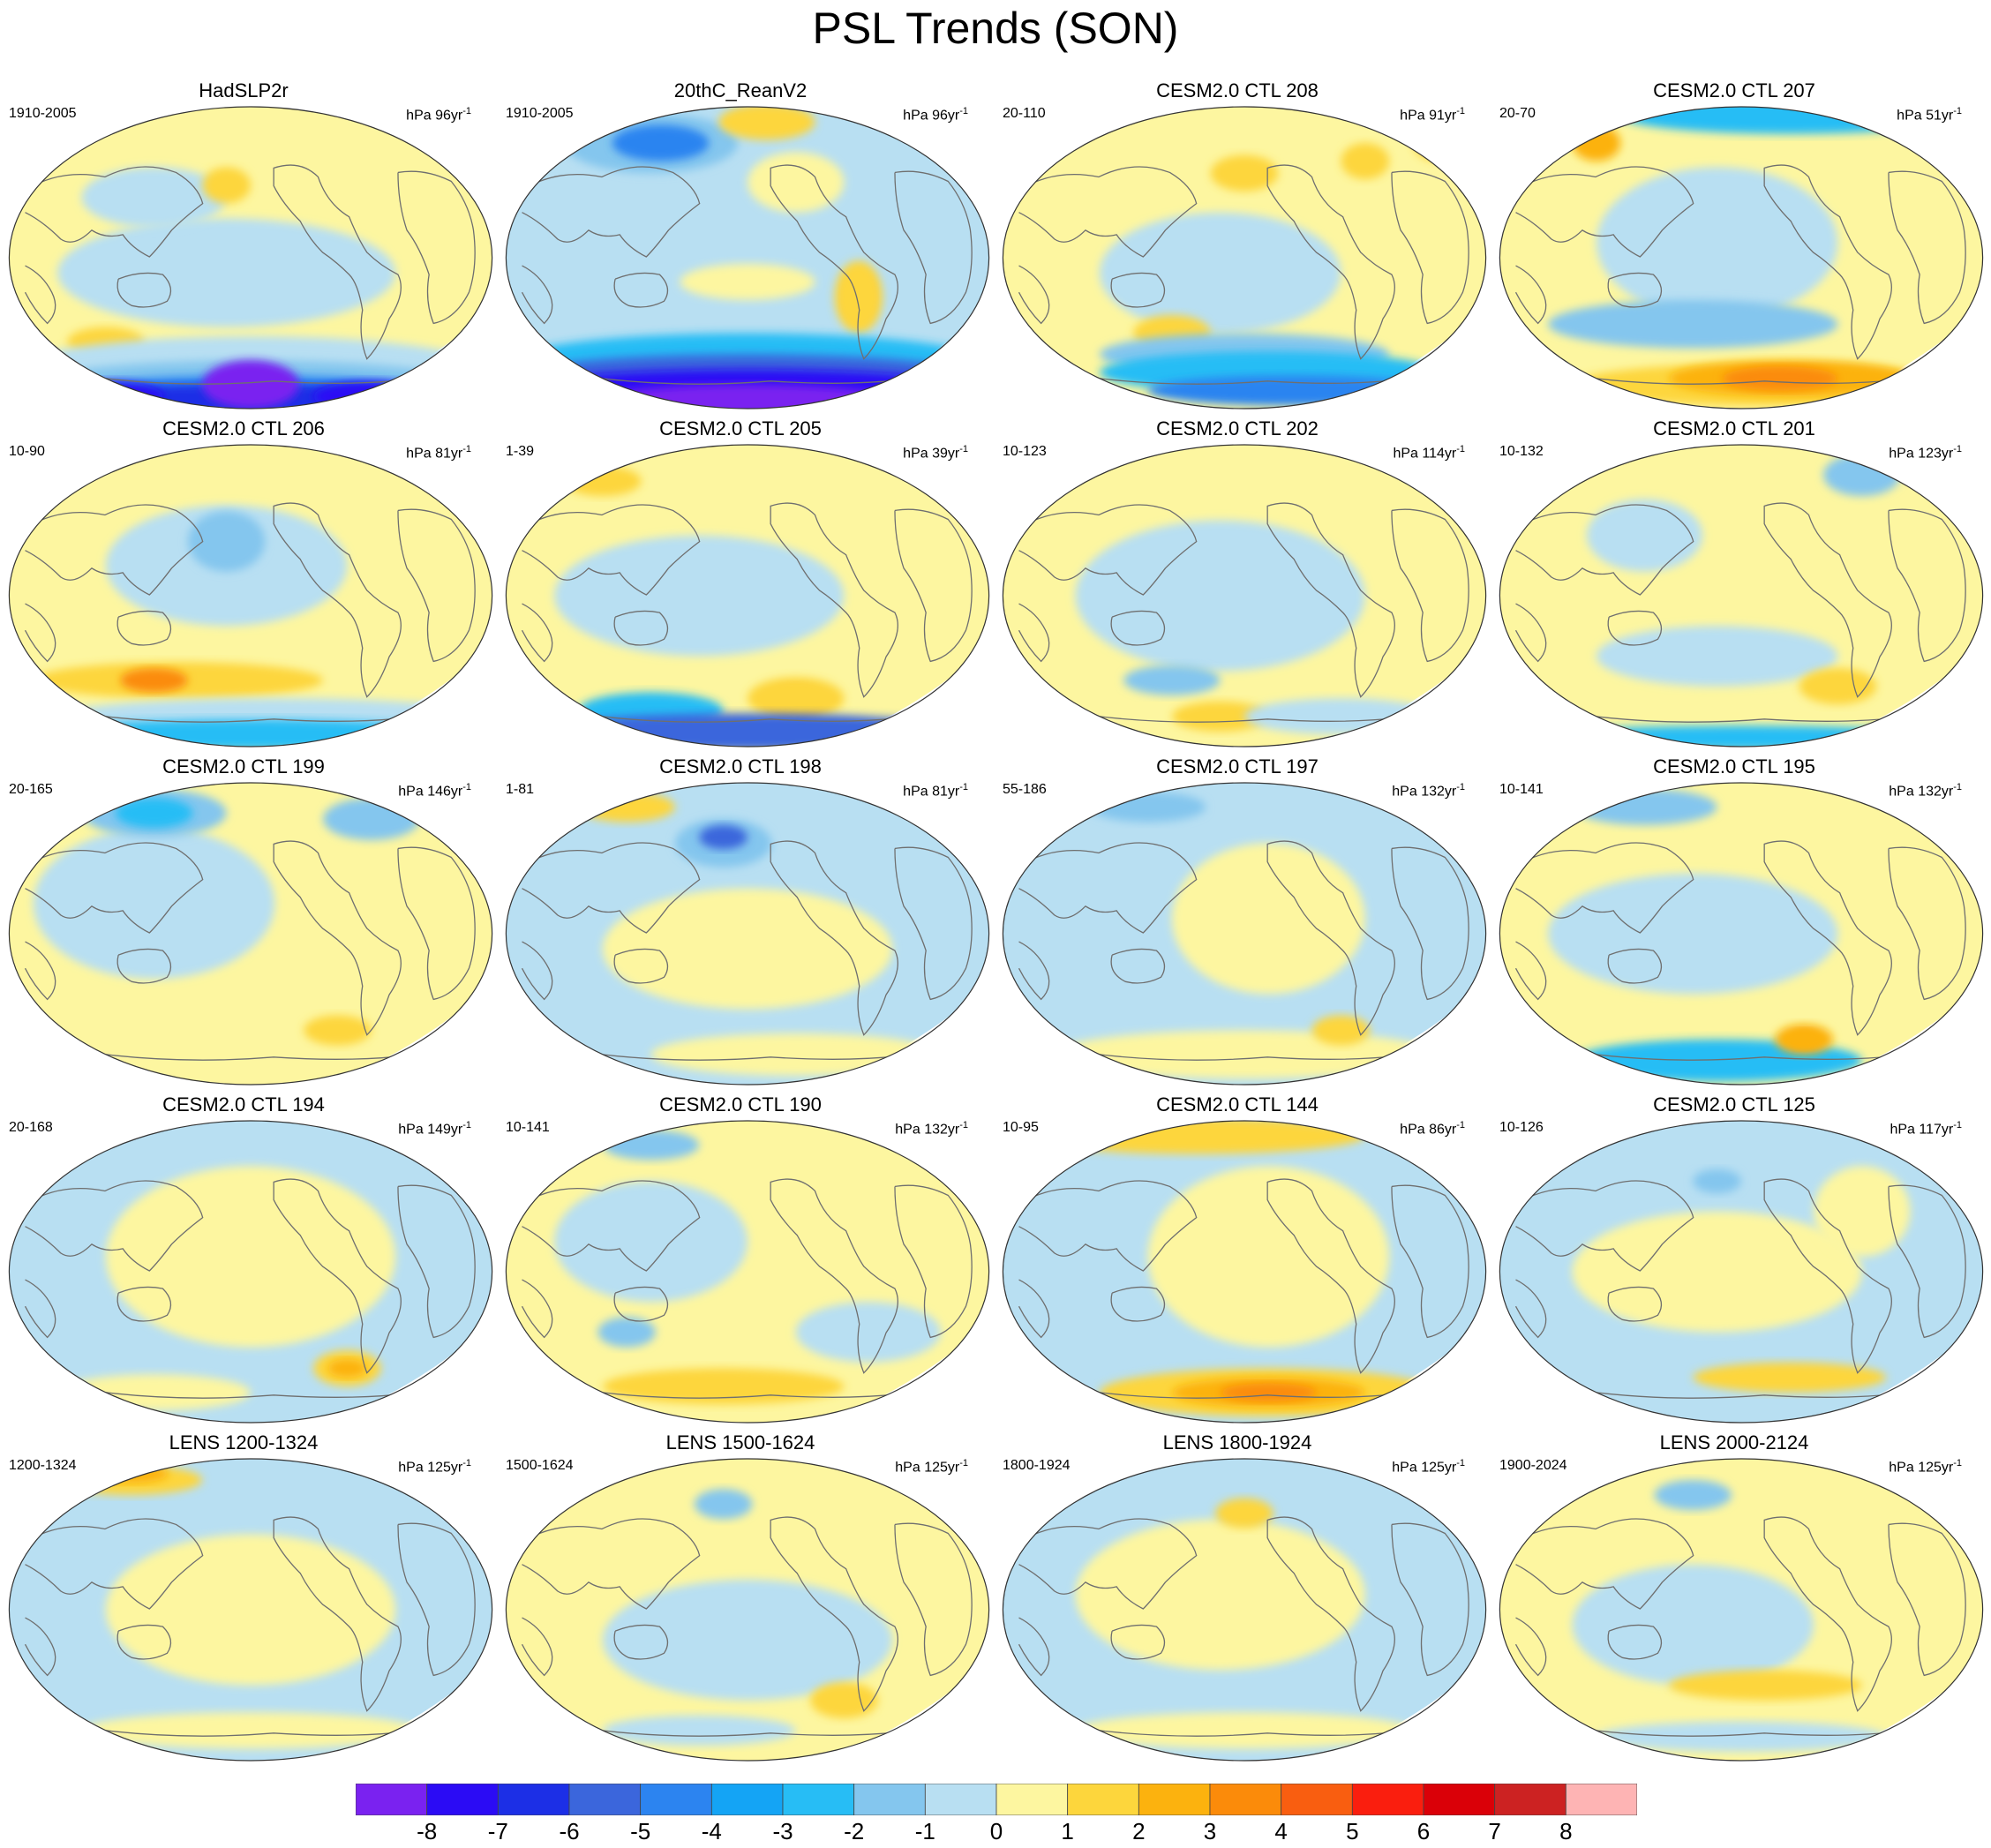  I want to click on panel-title: CESM2.0 CTL 207, so click(1734, 90).